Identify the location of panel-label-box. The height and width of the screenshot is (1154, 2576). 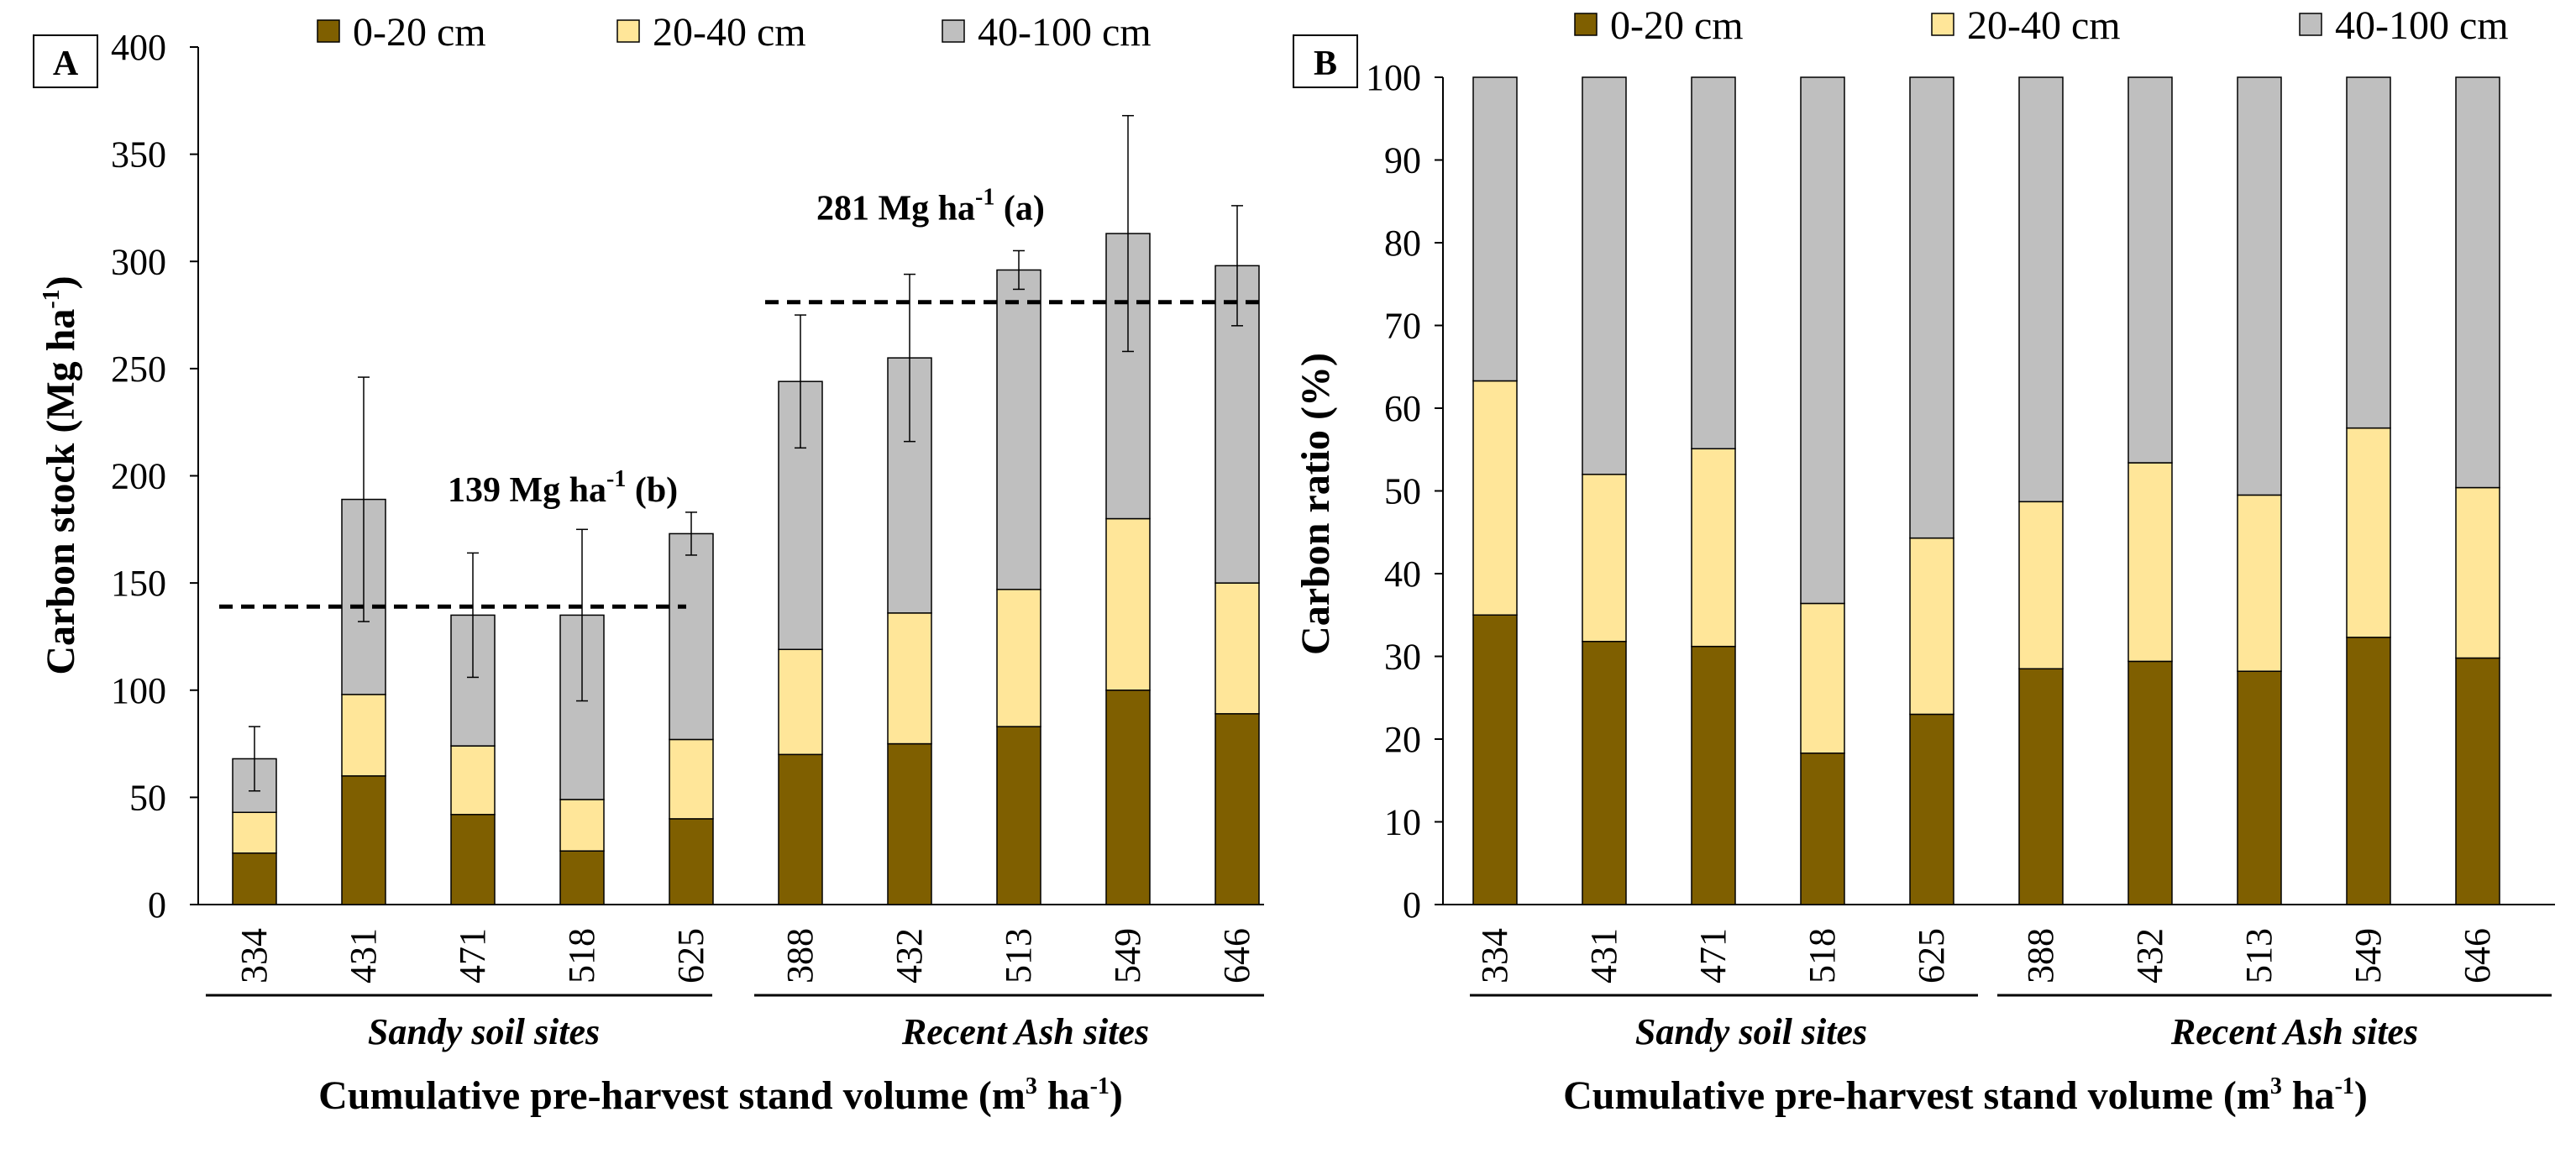
(65, 61).